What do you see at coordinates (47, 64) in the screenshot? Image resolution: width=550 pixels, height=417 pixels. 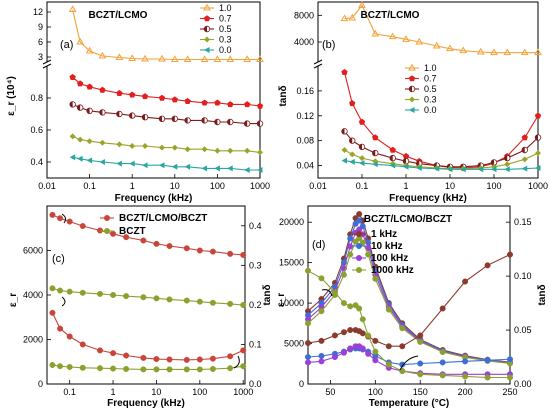 I see `panel-a-axis-break` at bounding box center [47, 64].